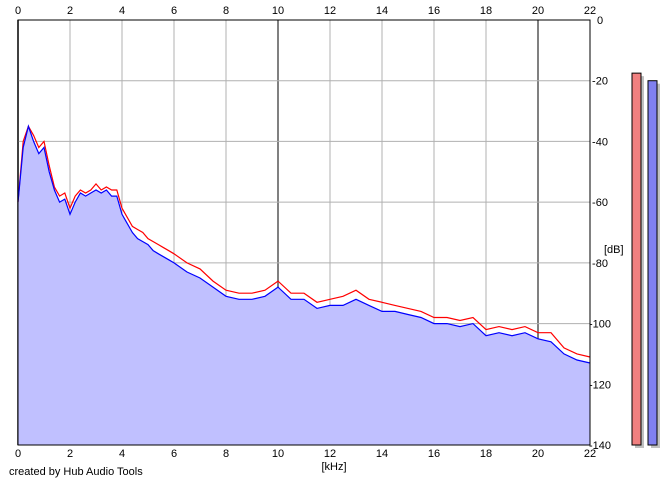 This screenshot has height=485, width=672. I want to click on x-tick-label-top: 0, so click(18, 11).